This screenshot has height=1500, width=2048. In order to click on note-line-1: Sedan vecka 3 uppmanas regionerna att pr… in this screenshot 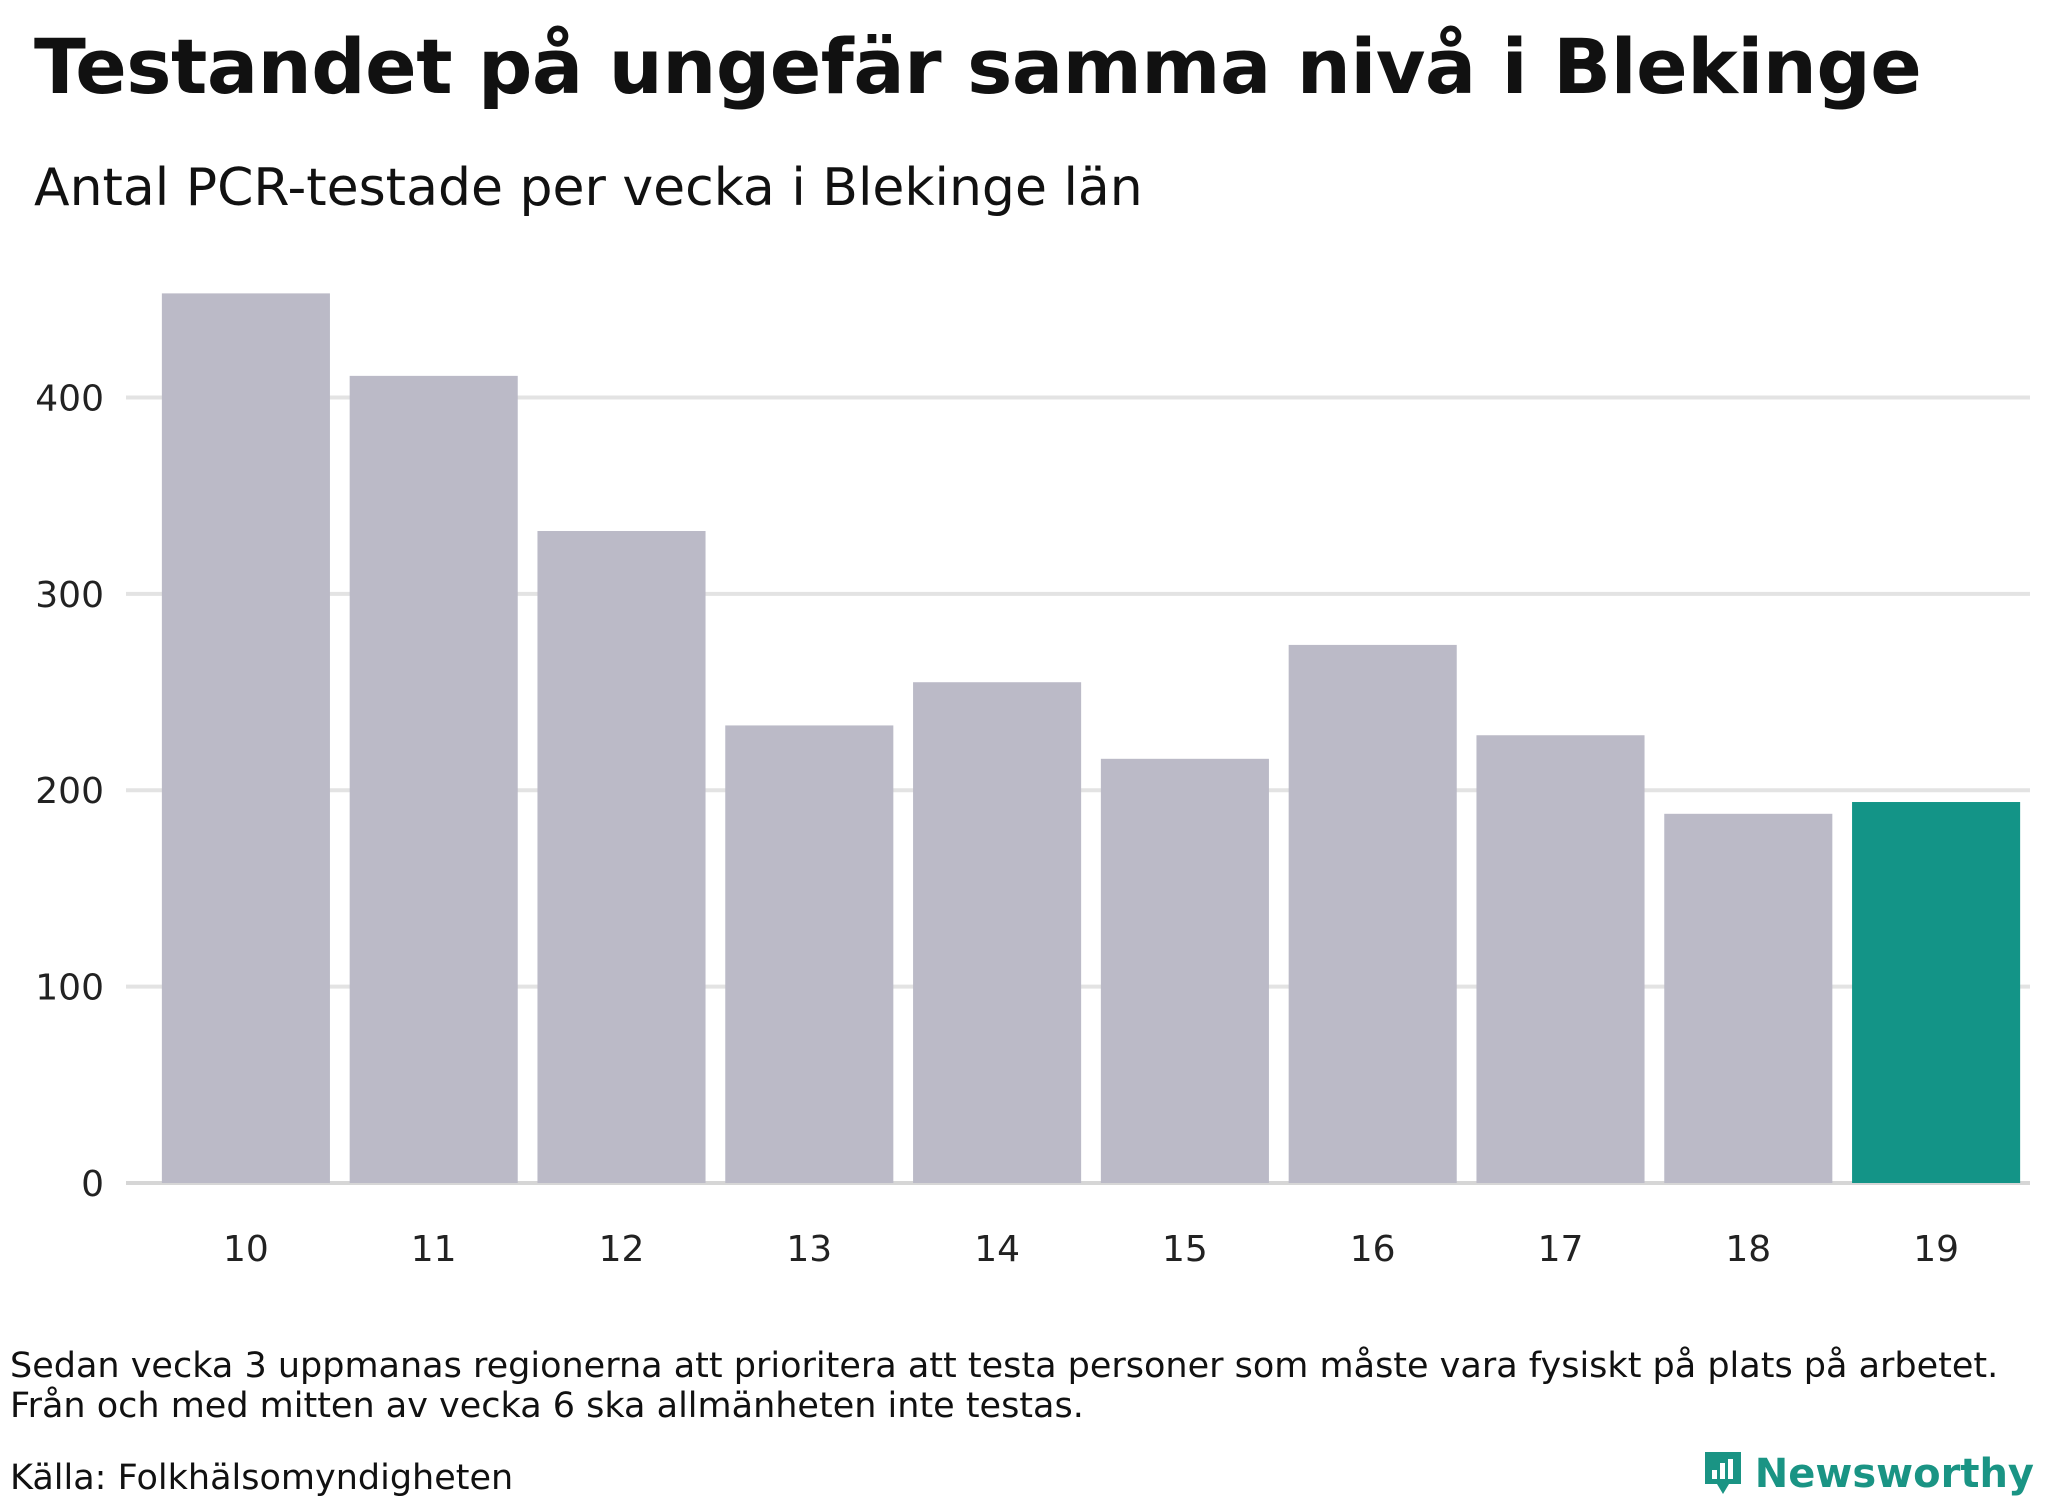, I will do `click(1004, 1366)`.